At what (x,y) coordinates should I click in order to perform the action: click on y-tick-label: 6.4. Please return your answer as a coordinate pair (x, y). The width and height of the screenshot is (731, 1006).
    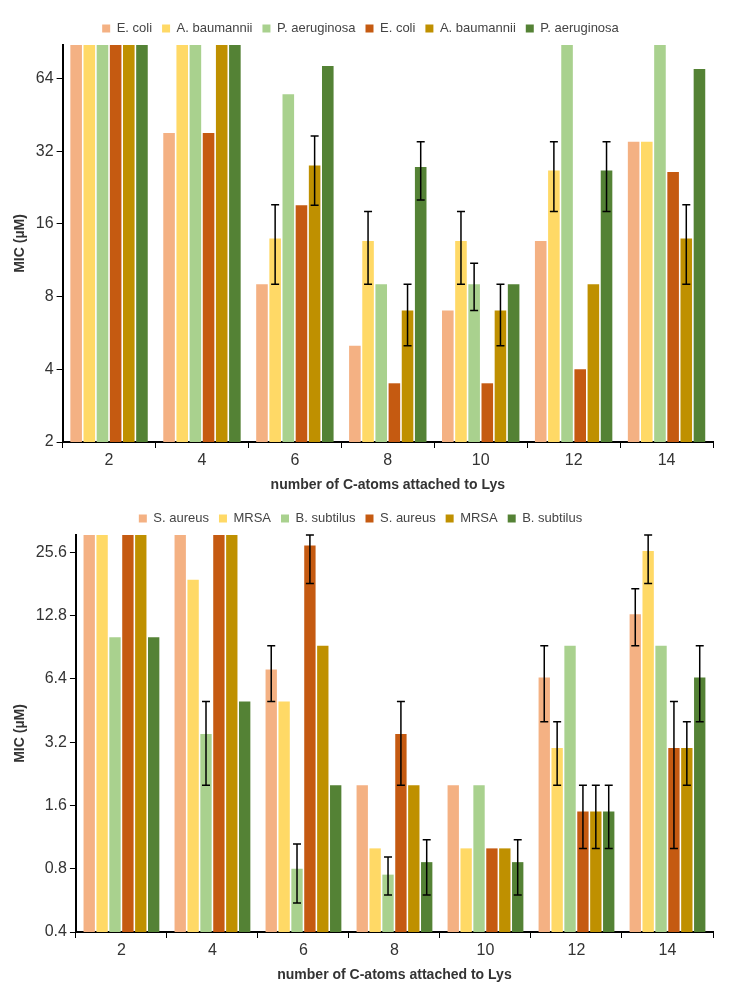
    Looking at the image, I should click on (56, 678).